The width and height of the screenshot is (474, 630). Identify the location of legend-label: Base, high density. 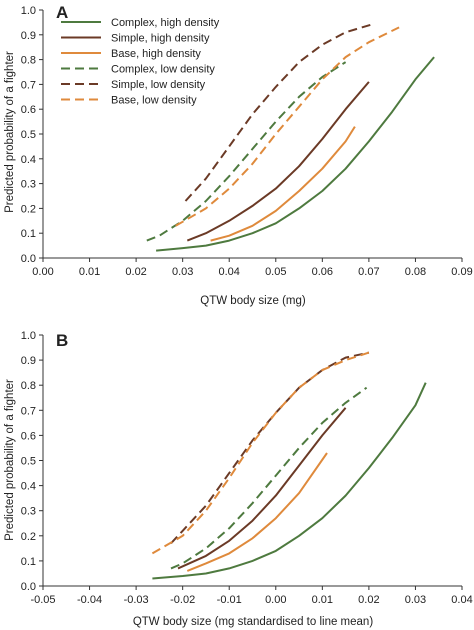
(156, 54).